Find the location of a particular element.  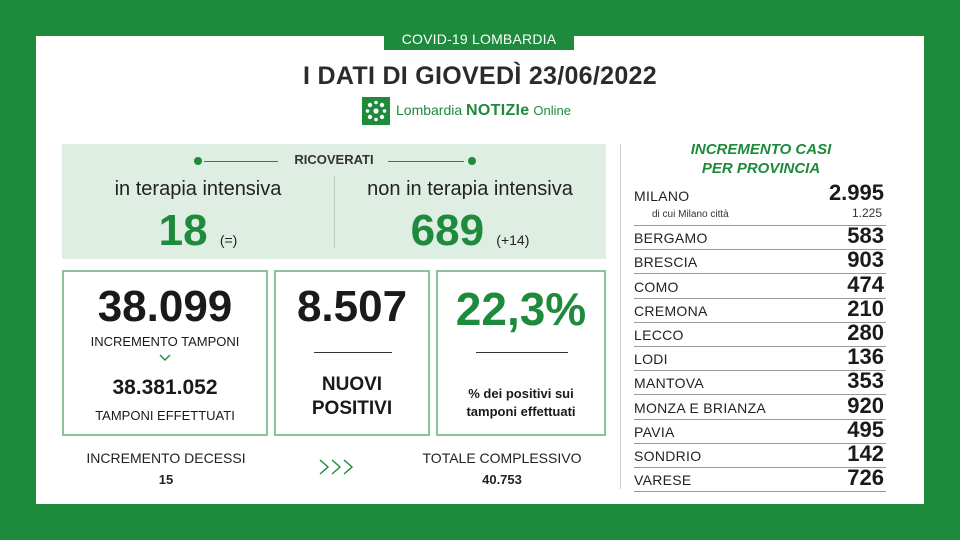

province-value: 136 is located at coordinates (865, 357).